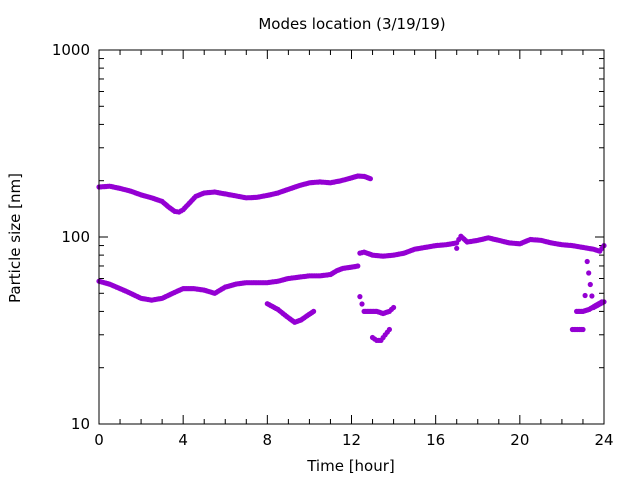 This screenshot has width=640, height=480. What do you see at coordinates (80, 424) in the screenshot?
I see `y-tick-label: 10` at bounding box center [80, 424].